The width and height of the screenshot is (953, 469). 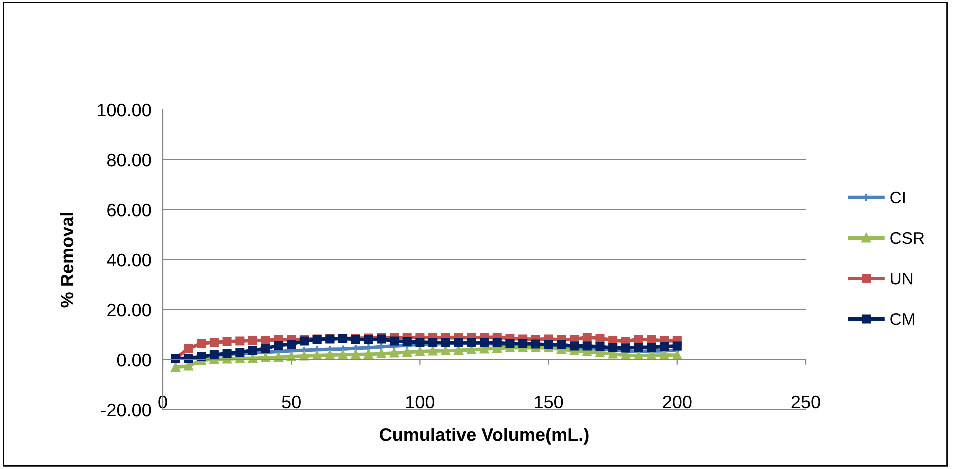 I want to click on y-tick-label: 60.00, so click(x=130, y=210).